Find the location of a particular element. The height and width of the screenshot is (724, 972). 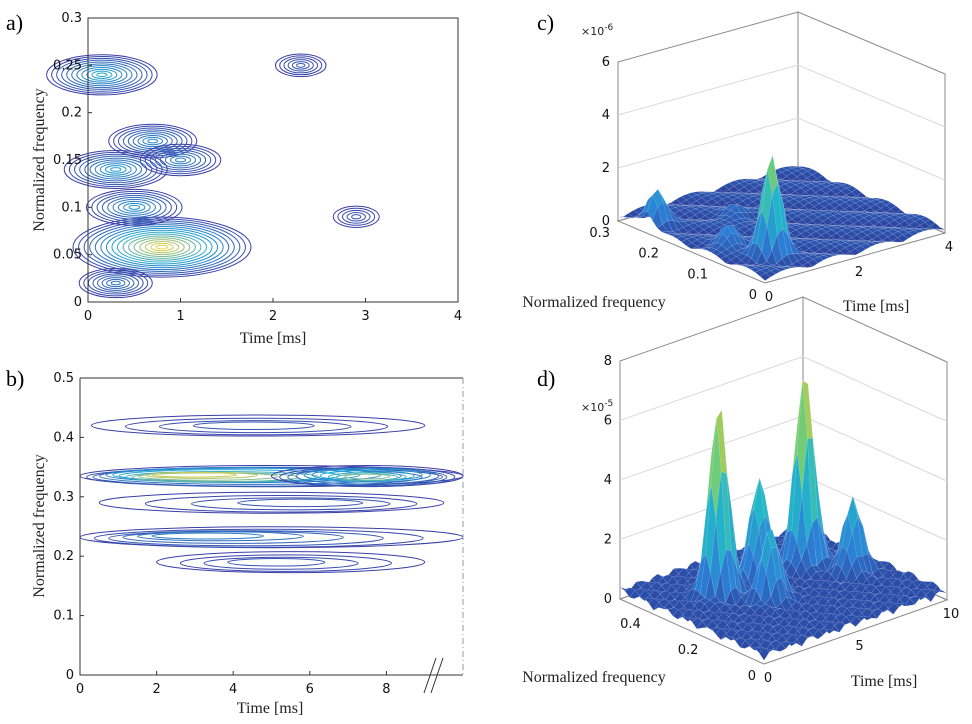

contour-lines-a is located at coordinates (213, 176).